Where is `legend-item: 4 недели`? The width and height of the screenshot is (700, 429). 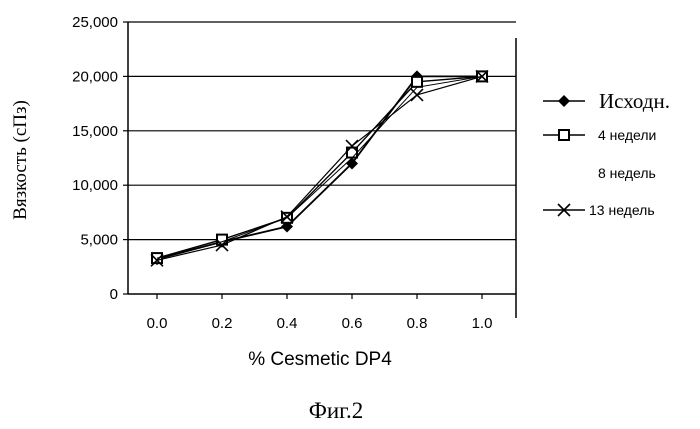
legend-item: 4 недели is located at coordinates (599, 135).